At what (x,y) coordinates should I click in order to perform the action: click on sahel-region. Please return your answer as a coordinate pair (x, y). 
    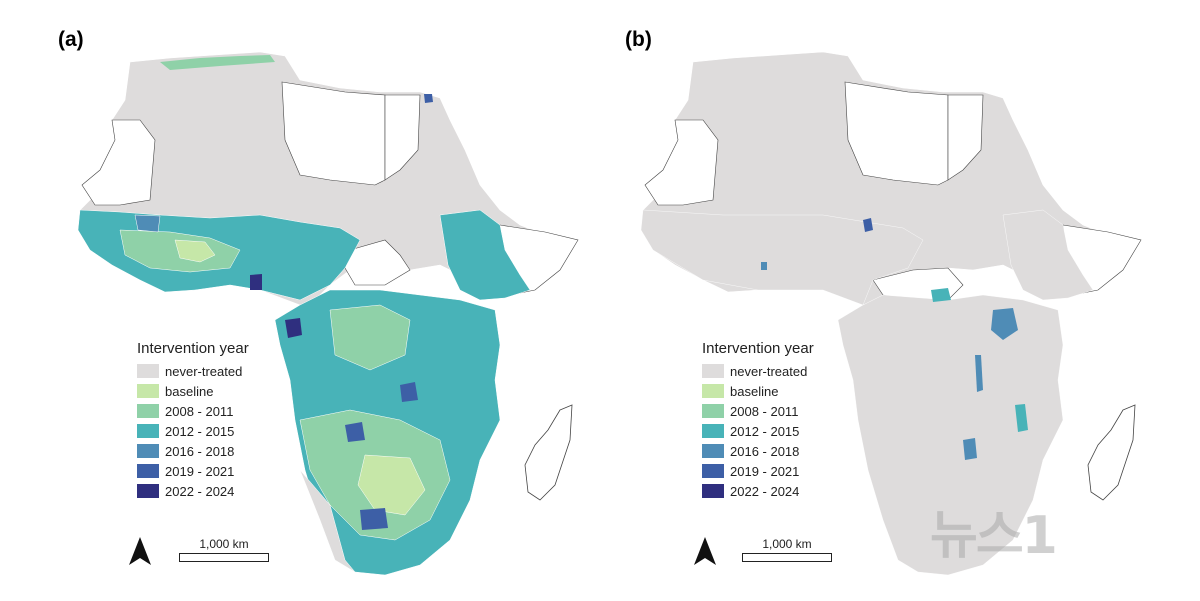
    Looking at the image, I should click on (782, 257).